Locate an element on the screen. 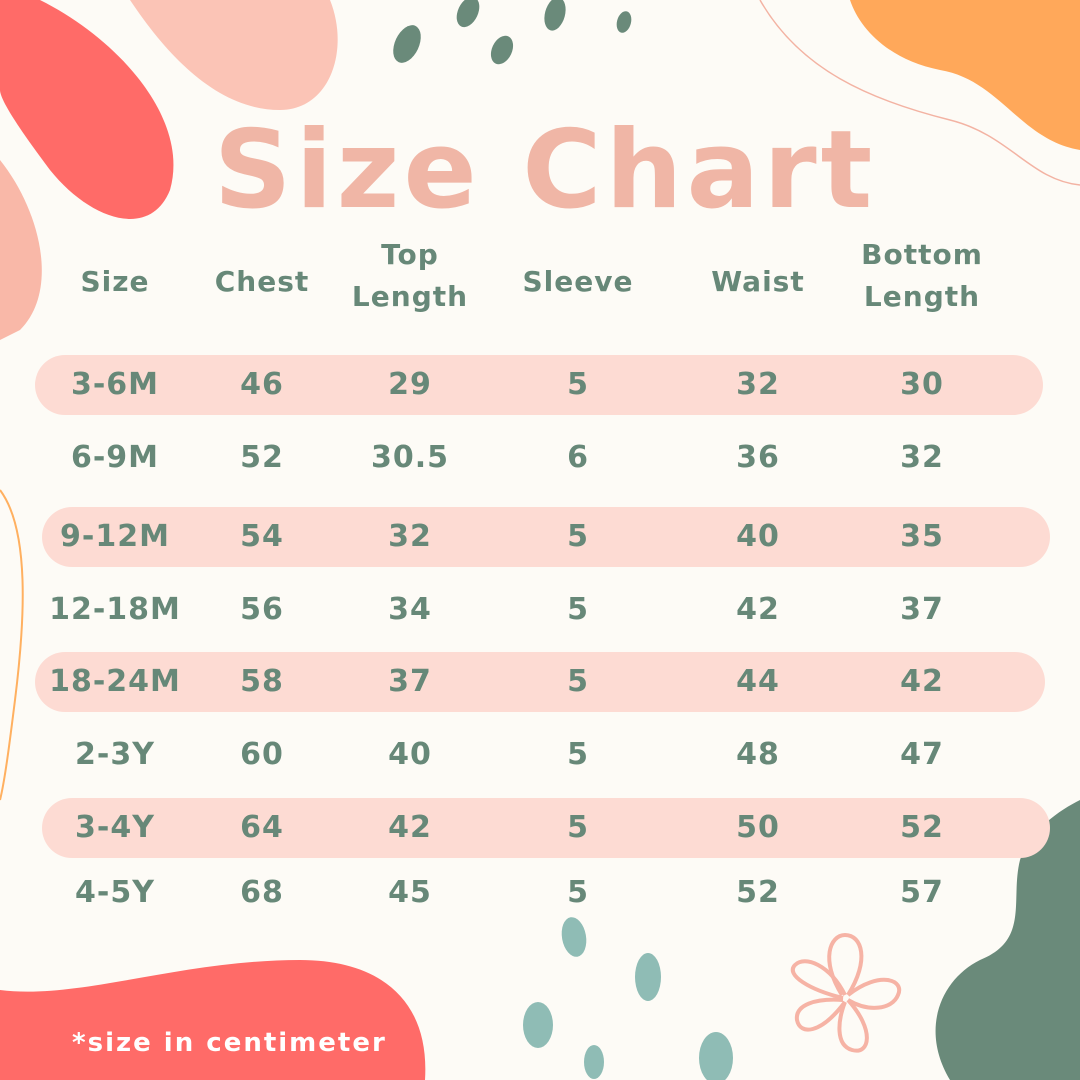 The image size is (1080, 1080). table-cell: 57 is located at coordinates (922, 892).